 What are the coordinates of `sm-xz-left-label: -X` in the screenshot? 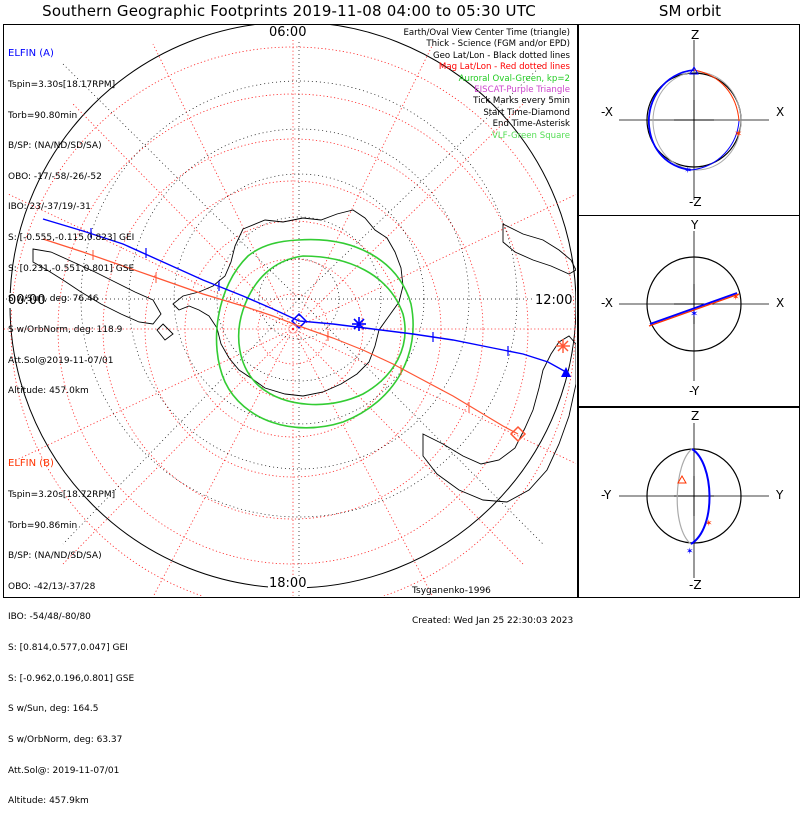 It's located at (607, 112).